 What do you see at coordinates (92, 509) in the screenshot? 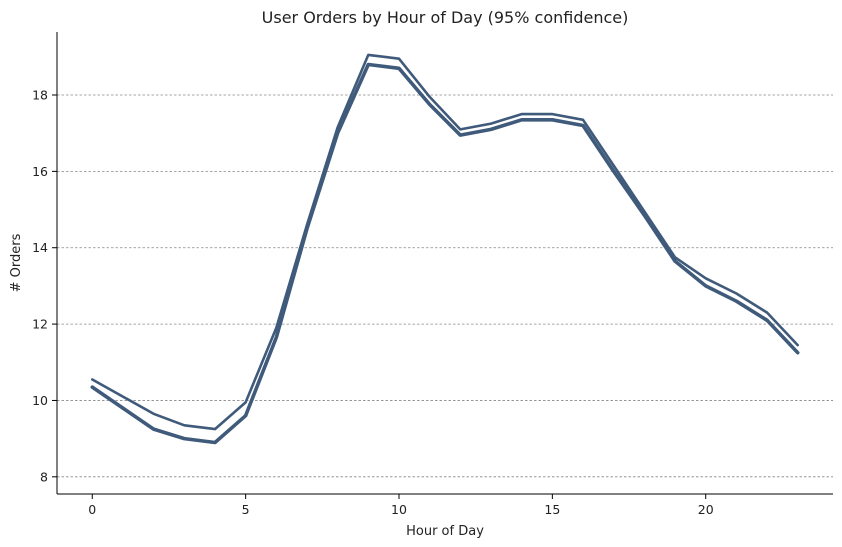
I see `x-tick-label: 0` at bounding box center [92, 509].